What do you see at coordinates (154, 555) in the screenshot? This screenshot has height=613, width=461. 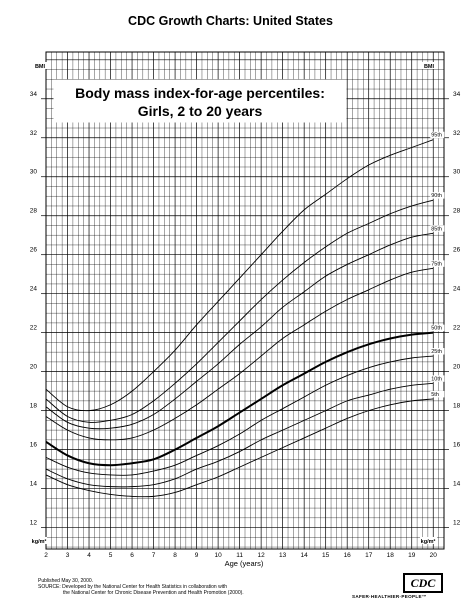 I see `x-tick-label: 7` at bounding box center [154, 555].